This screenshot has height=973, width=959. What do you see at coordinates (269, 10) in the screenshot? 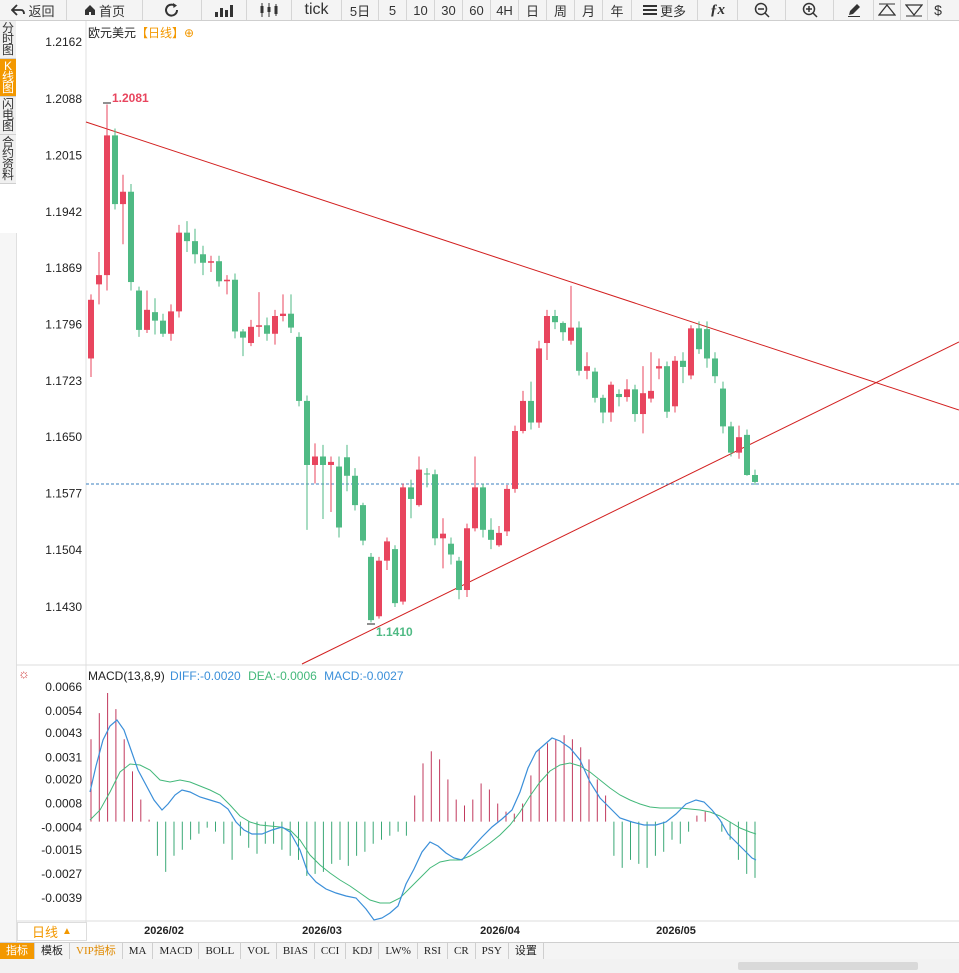
I see `candlestick-button` at bounding box center [269, 10].